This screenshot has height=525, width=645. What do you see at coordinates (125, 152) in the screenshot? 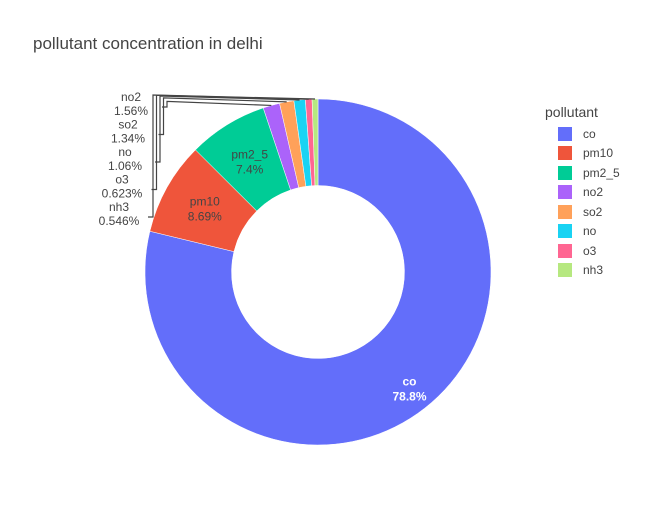
I see `slice-label-no: no` at bounding box center [125, 152].